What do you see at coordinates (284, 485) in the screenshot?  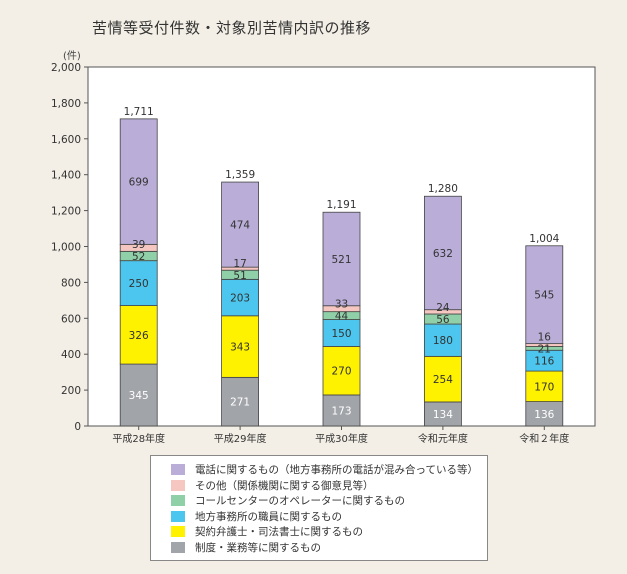 I see `legend-label: その他（関係機関に関する御意見等）` at bounding box center [284, 485].